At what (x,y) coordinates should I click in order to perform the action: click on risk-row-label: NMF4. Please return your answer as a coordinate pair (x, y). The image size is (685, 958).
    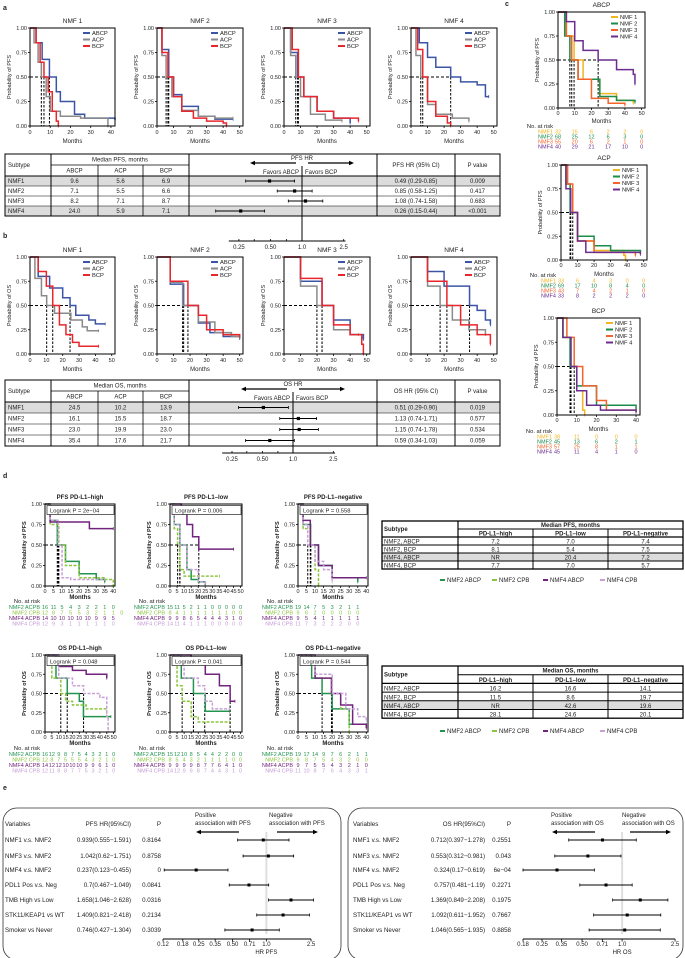
    Looking at the image, I should click on (544, 453).